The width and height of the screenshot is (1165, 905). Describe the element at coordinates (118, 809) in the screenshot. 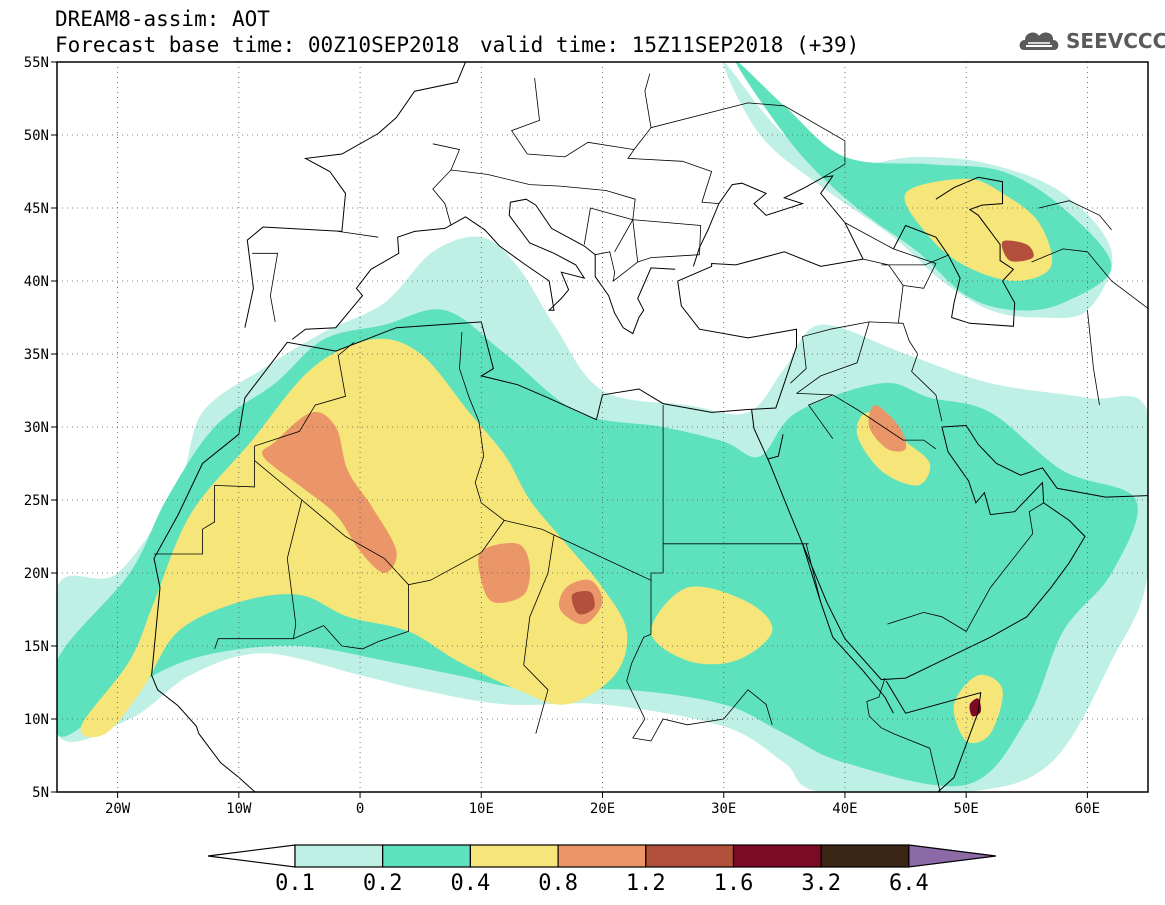

I see `lon-tick-label: 20W` at that location.